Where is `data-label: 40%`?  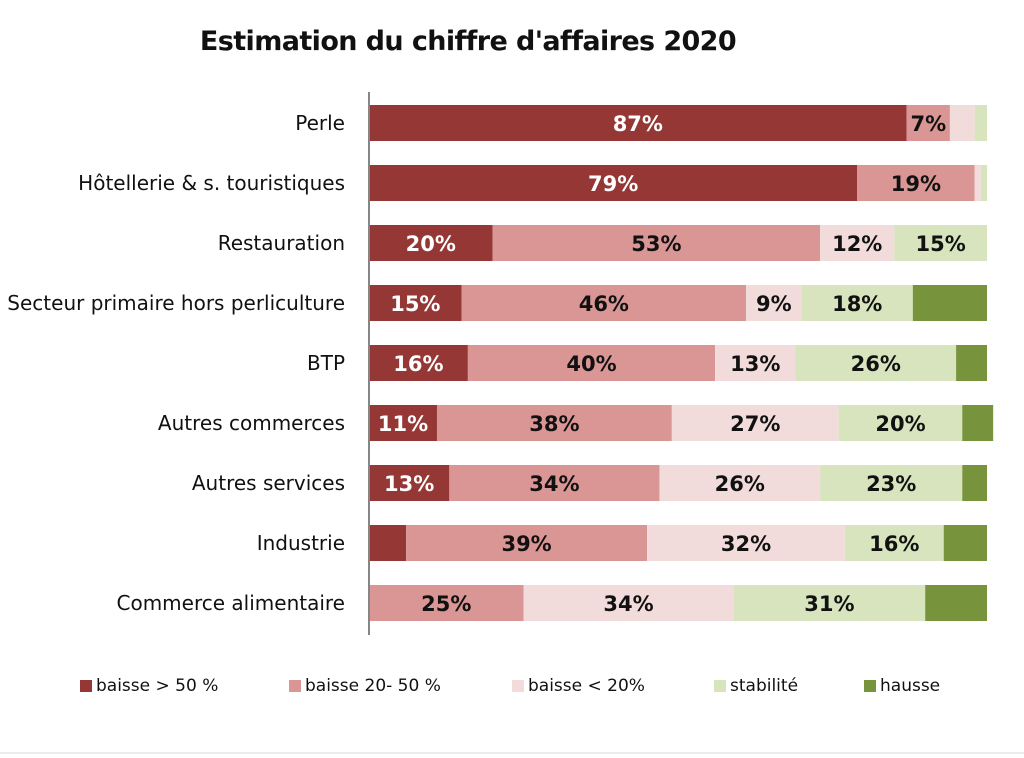
data-label: 40% is located at coordinates (591, 364).